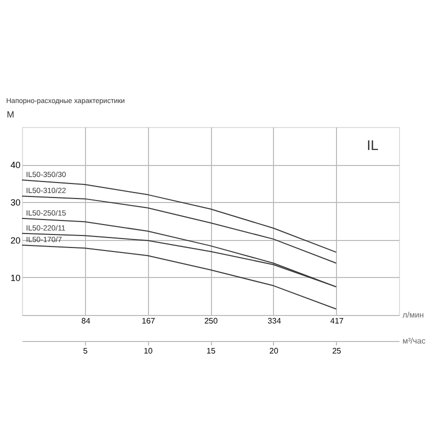  I want to click on x2-tick-label: 417, so click(337, 321).